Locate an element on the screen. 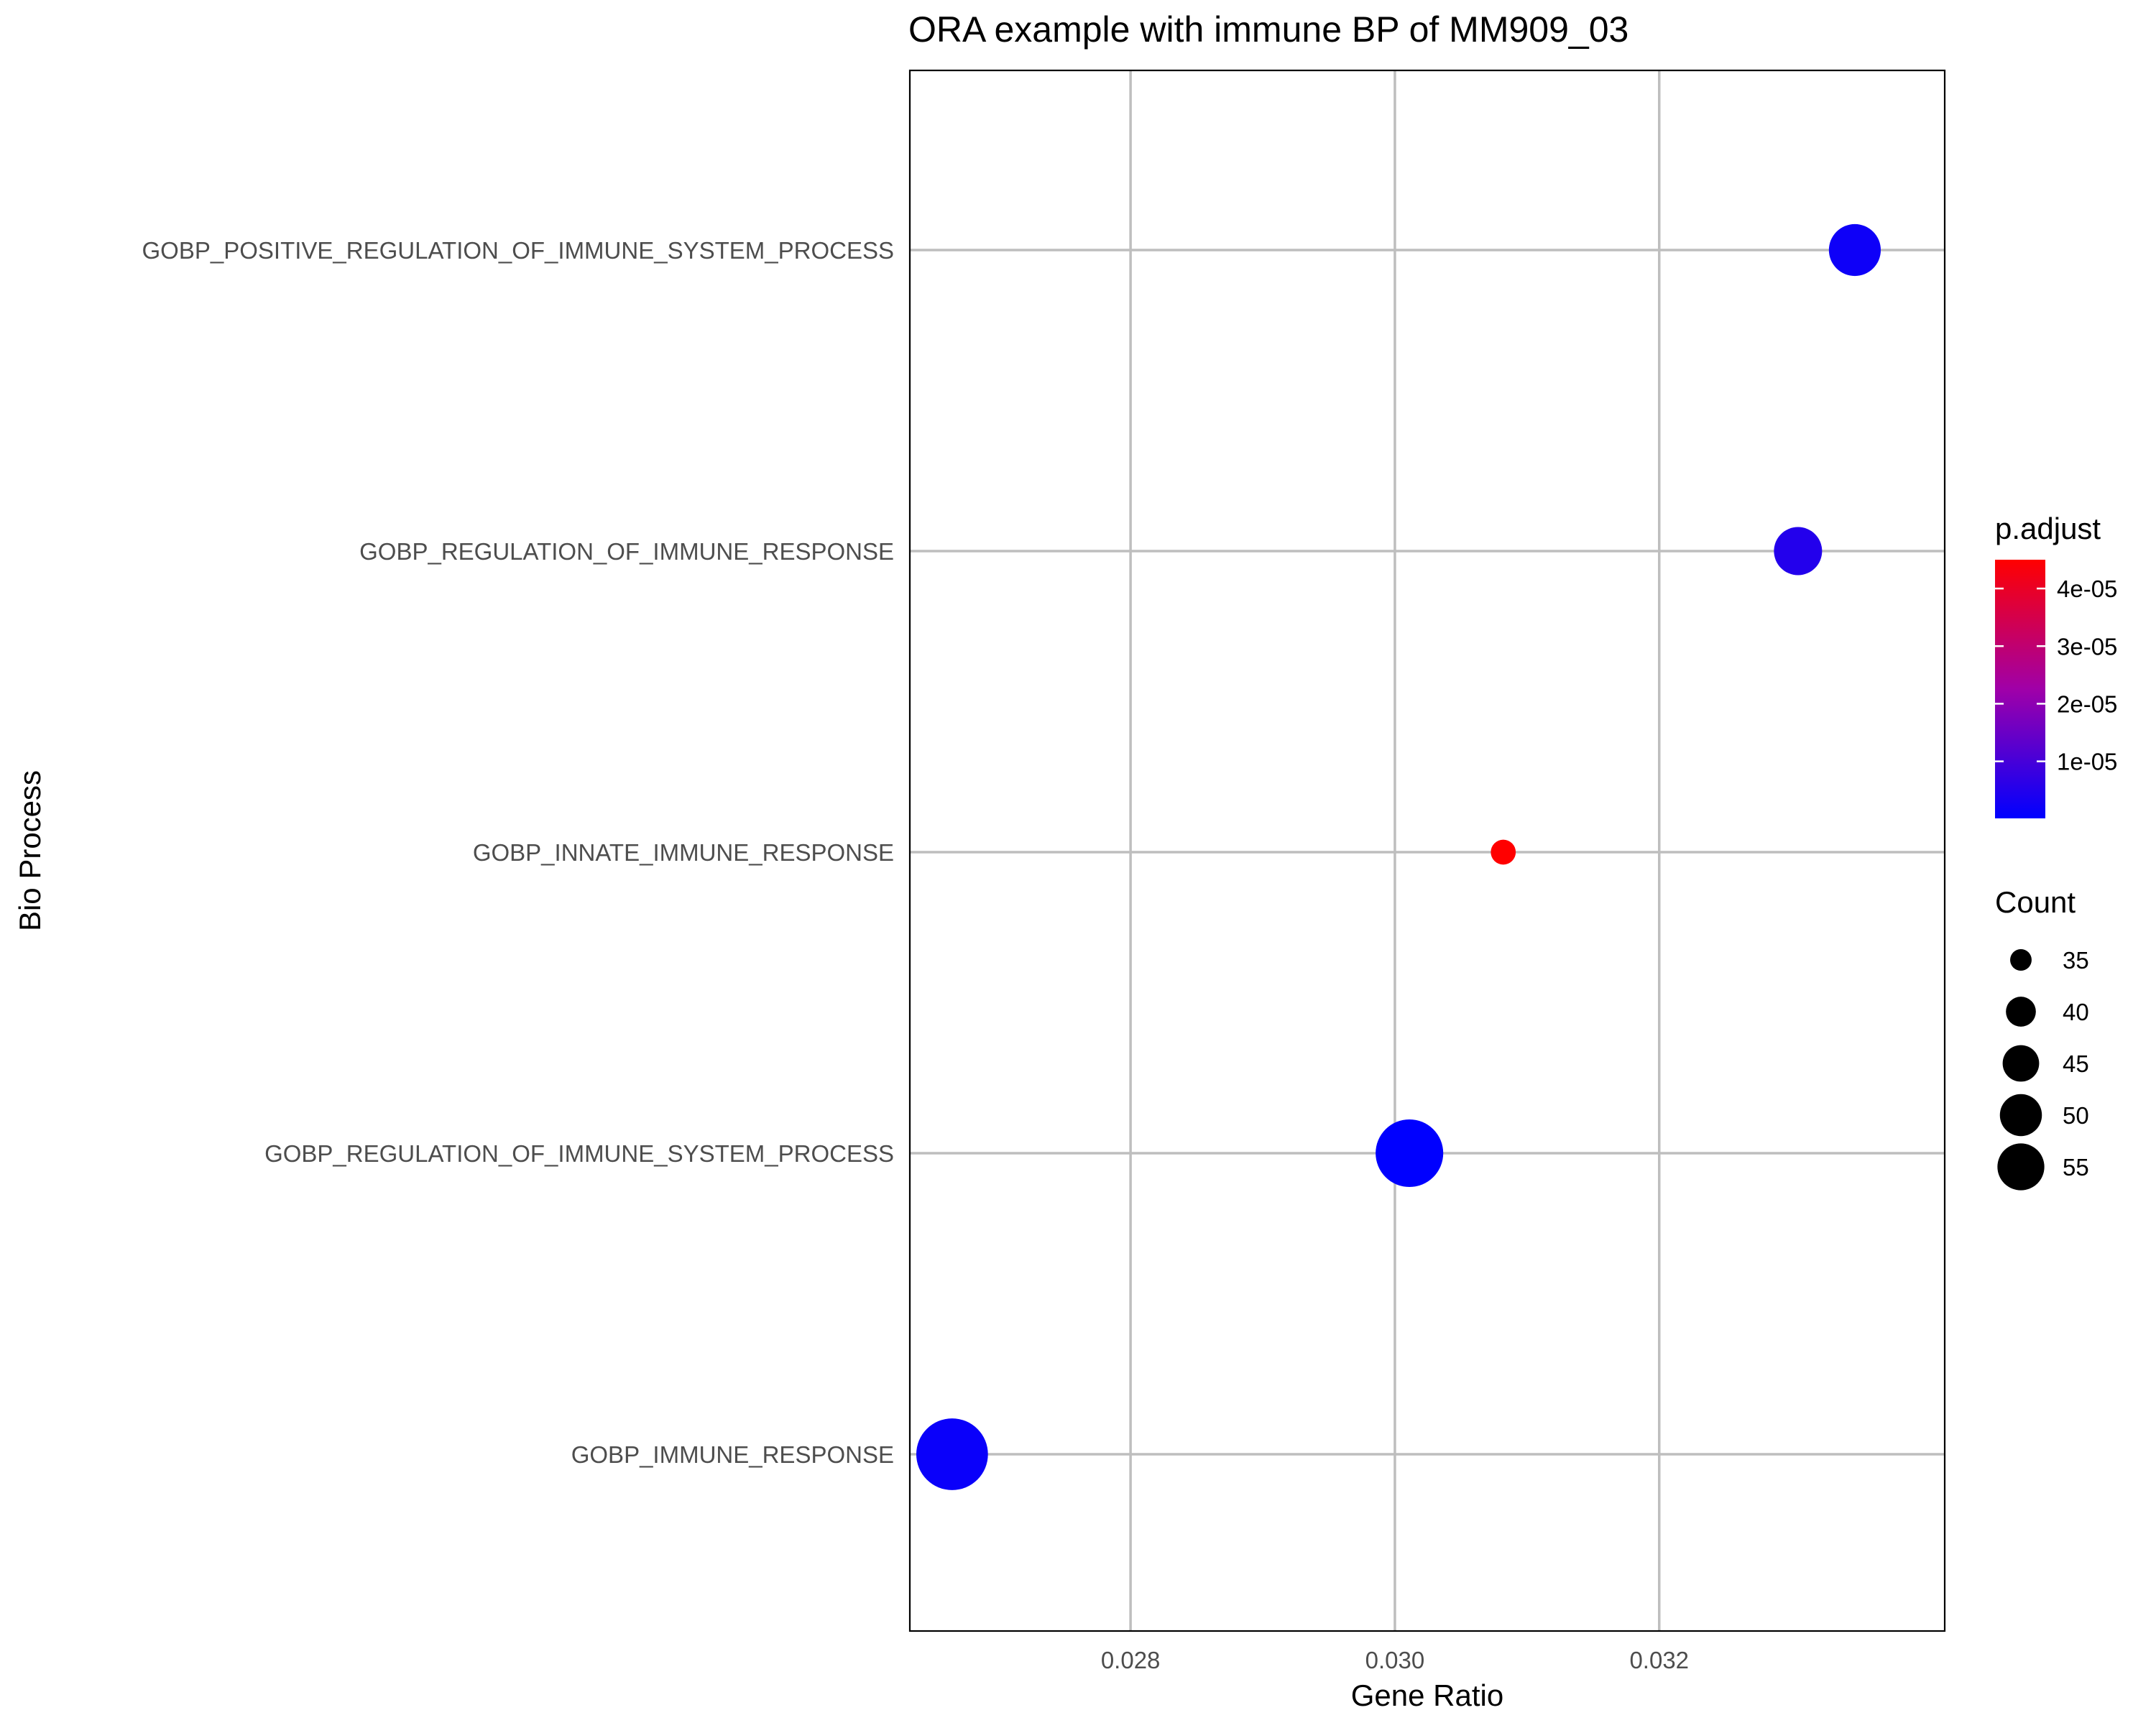 The image size is (2156, 1728). color-legend-tick-label: 4e-05 is located at coordinates (2087, 589).